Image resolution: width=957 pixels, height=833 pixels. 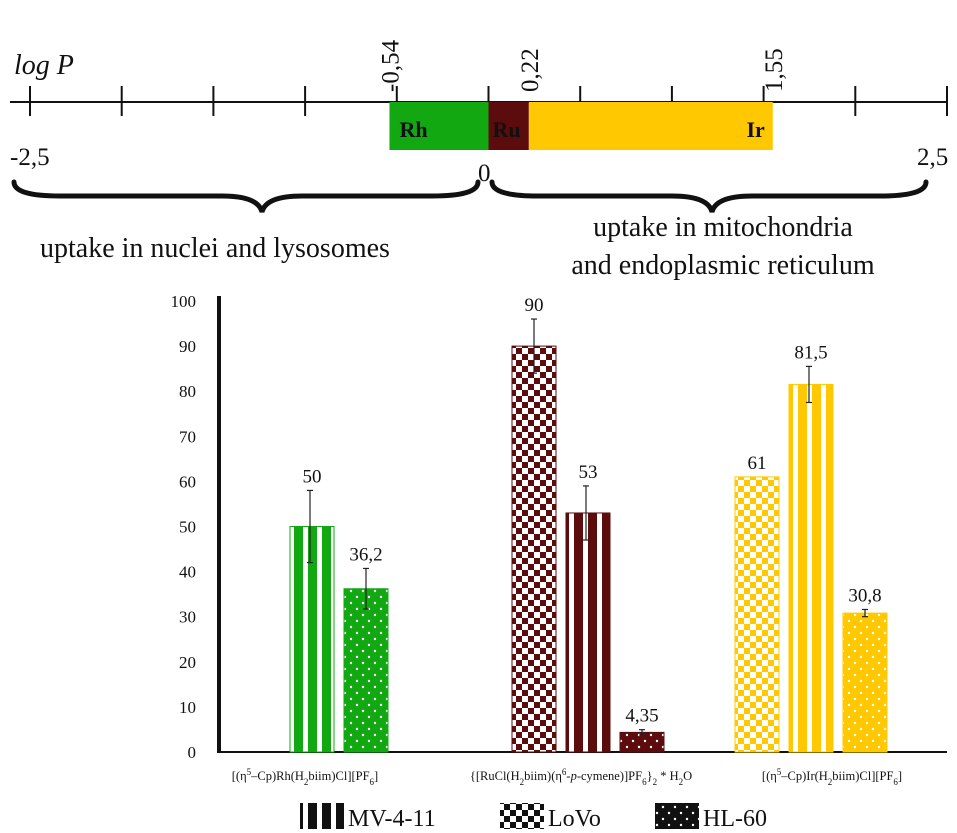 What do you see at coordinates (757, 614) in the screenshot?
I see `bar-ir-lovo` at bounding box center [757, 614].